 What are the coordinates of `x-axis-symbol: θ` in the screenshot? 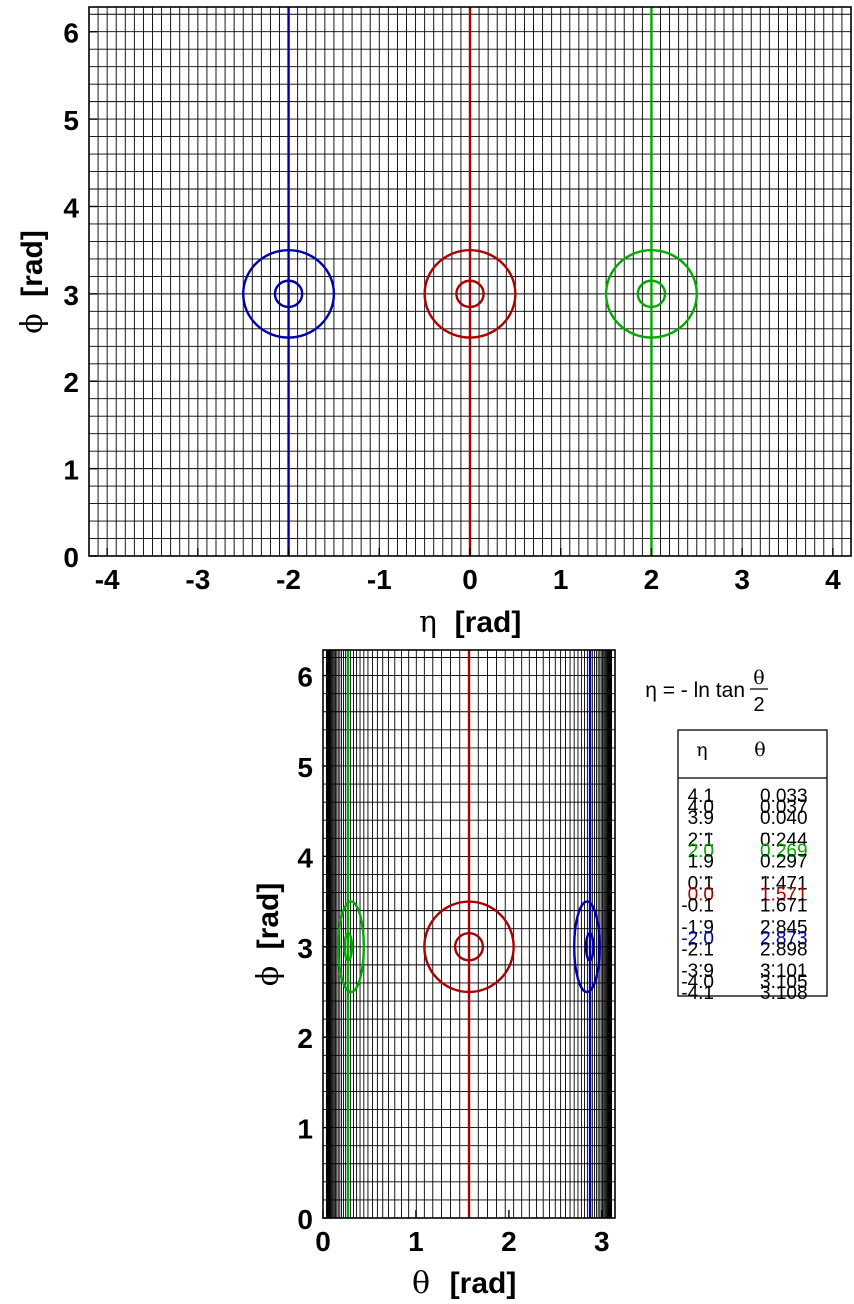 It's located at (421, 1283).